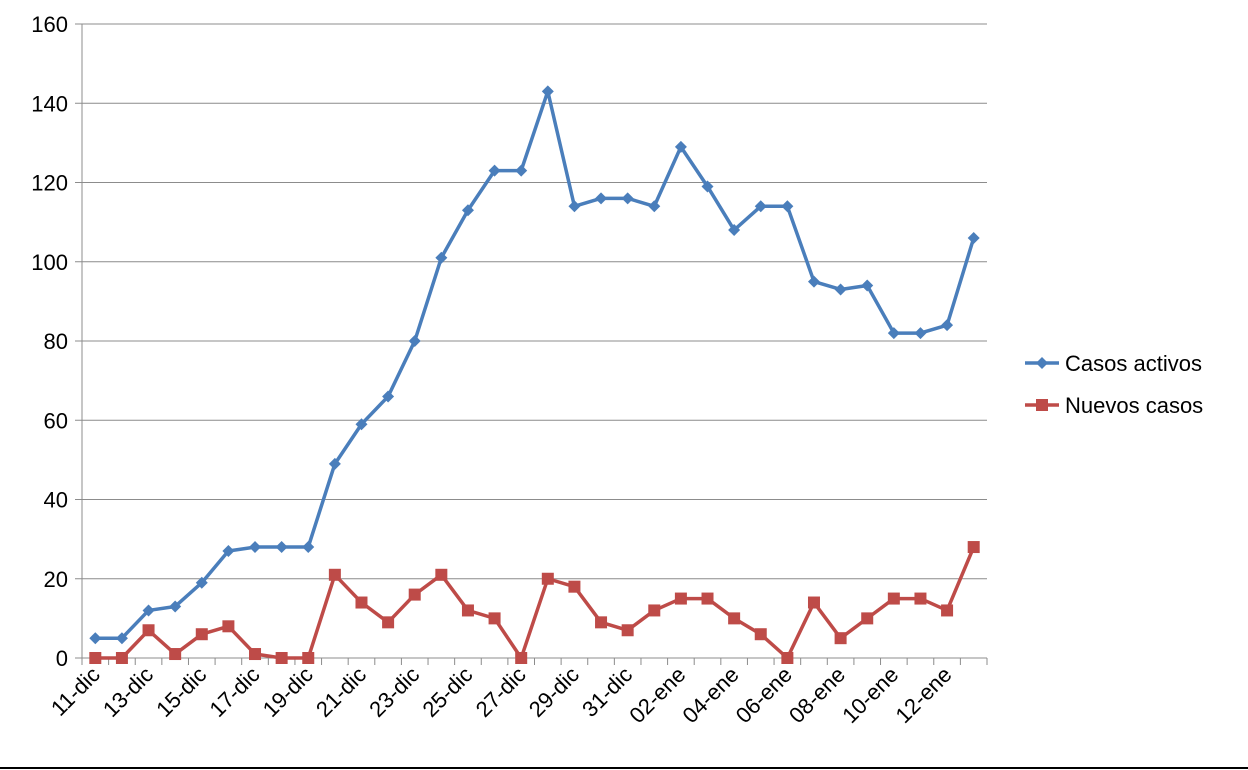 The width and height of the screenshot is (1248, 770). Describe the element at coordinates (288, 692) in the screenshot. I see `x-tick-label: 19-dic` at that location.